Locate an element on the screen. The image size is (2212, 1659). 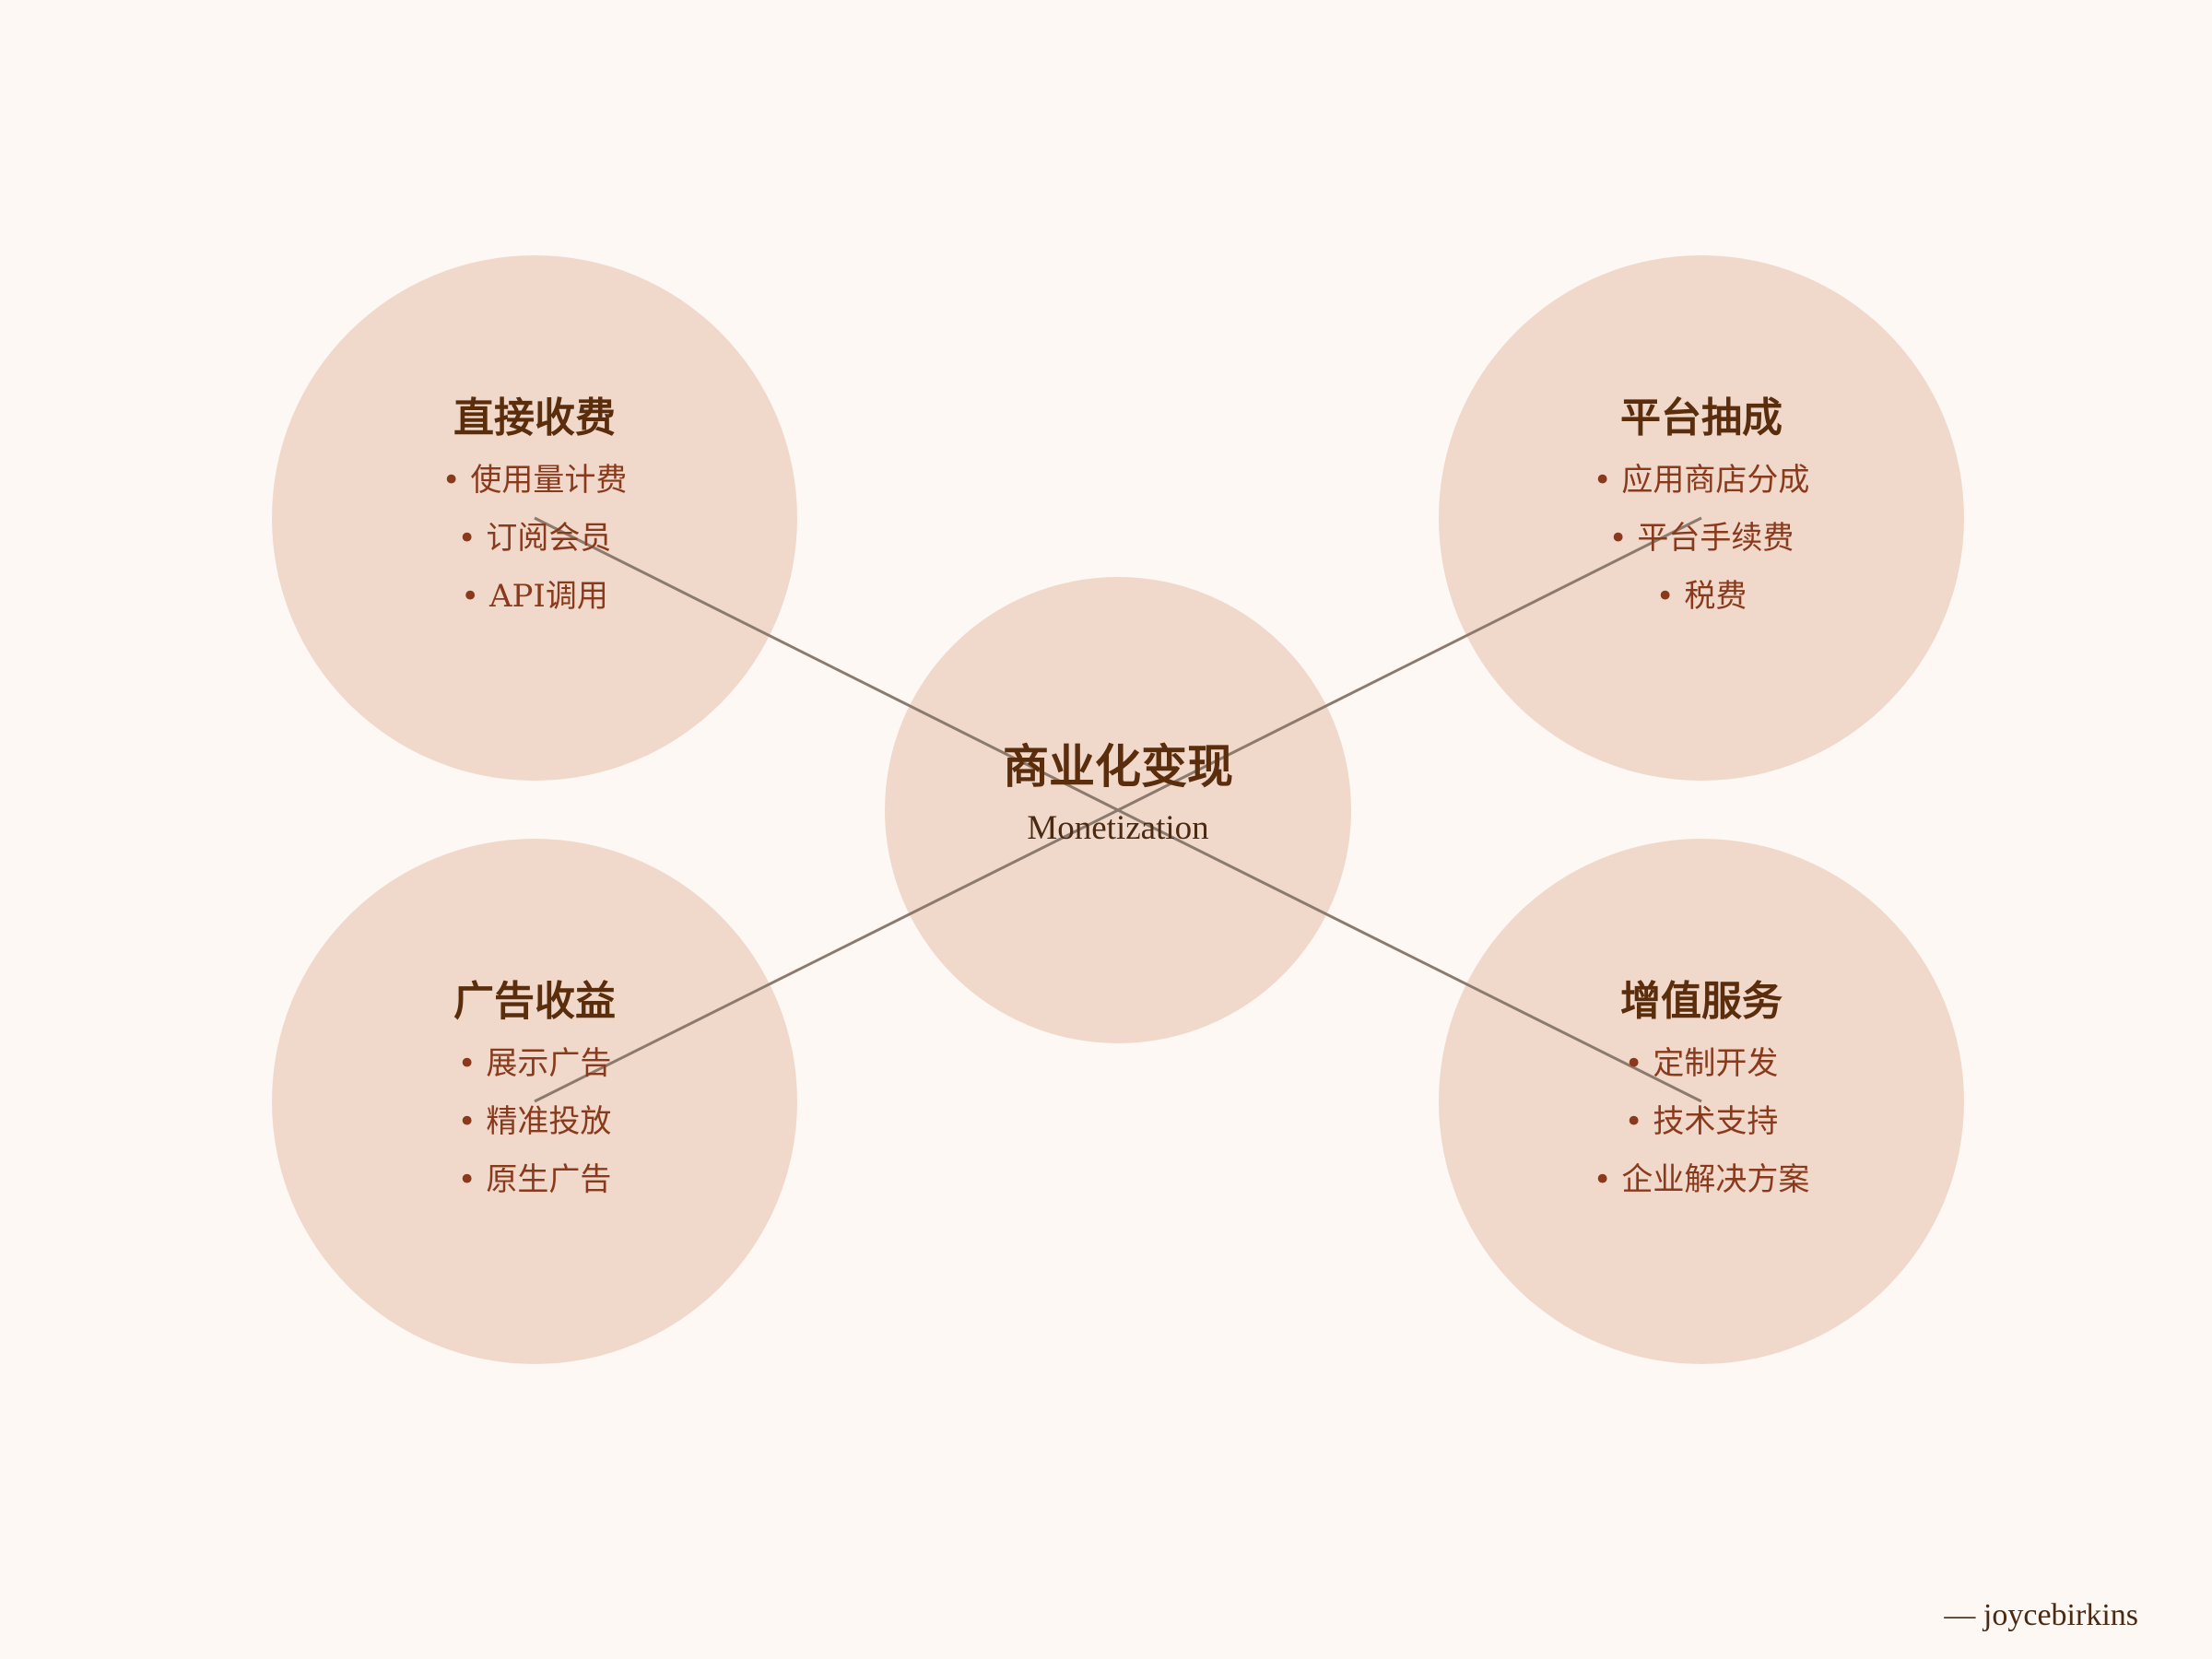
node-item: • API调用 is located at coordinates (534, 596).